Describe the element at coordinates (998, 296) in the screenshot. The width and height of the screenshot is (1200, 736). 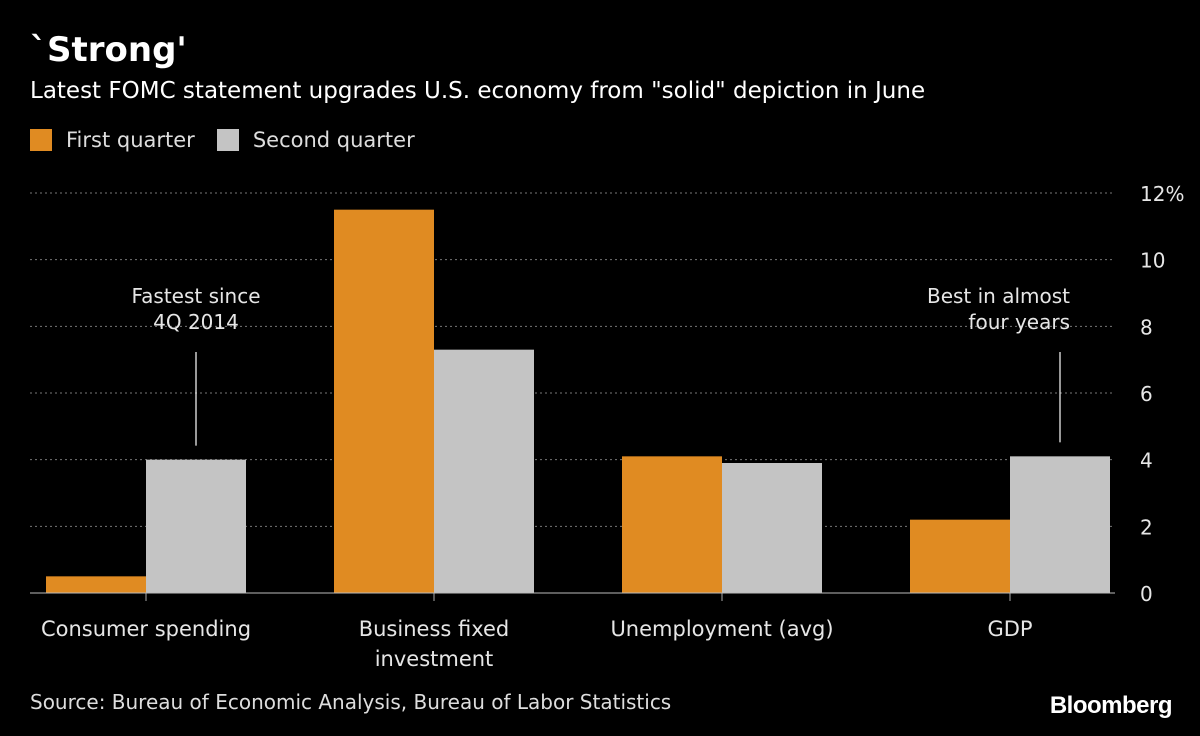
I see `annotation-text: Best in almost` at that location.